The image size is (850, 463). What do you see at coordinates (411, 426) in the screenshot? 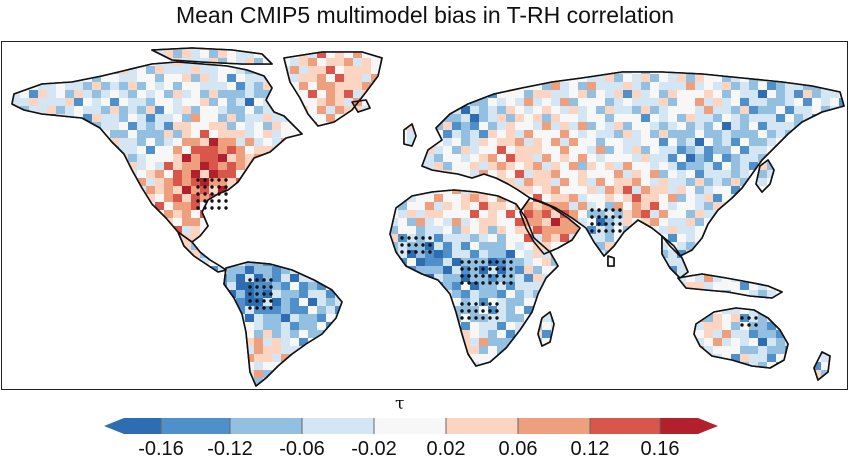
I see `colorbar` at bounding box center [411, 426].